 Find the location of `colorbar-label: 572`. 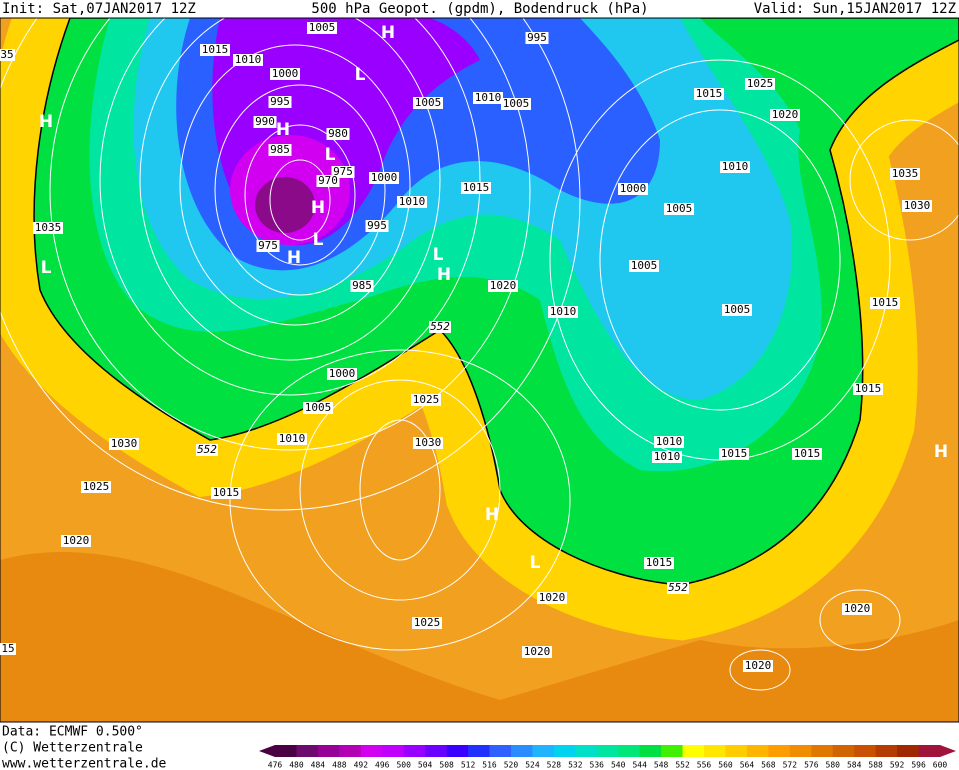

colorbar-label: 572 is located at coordinates (790, 765).